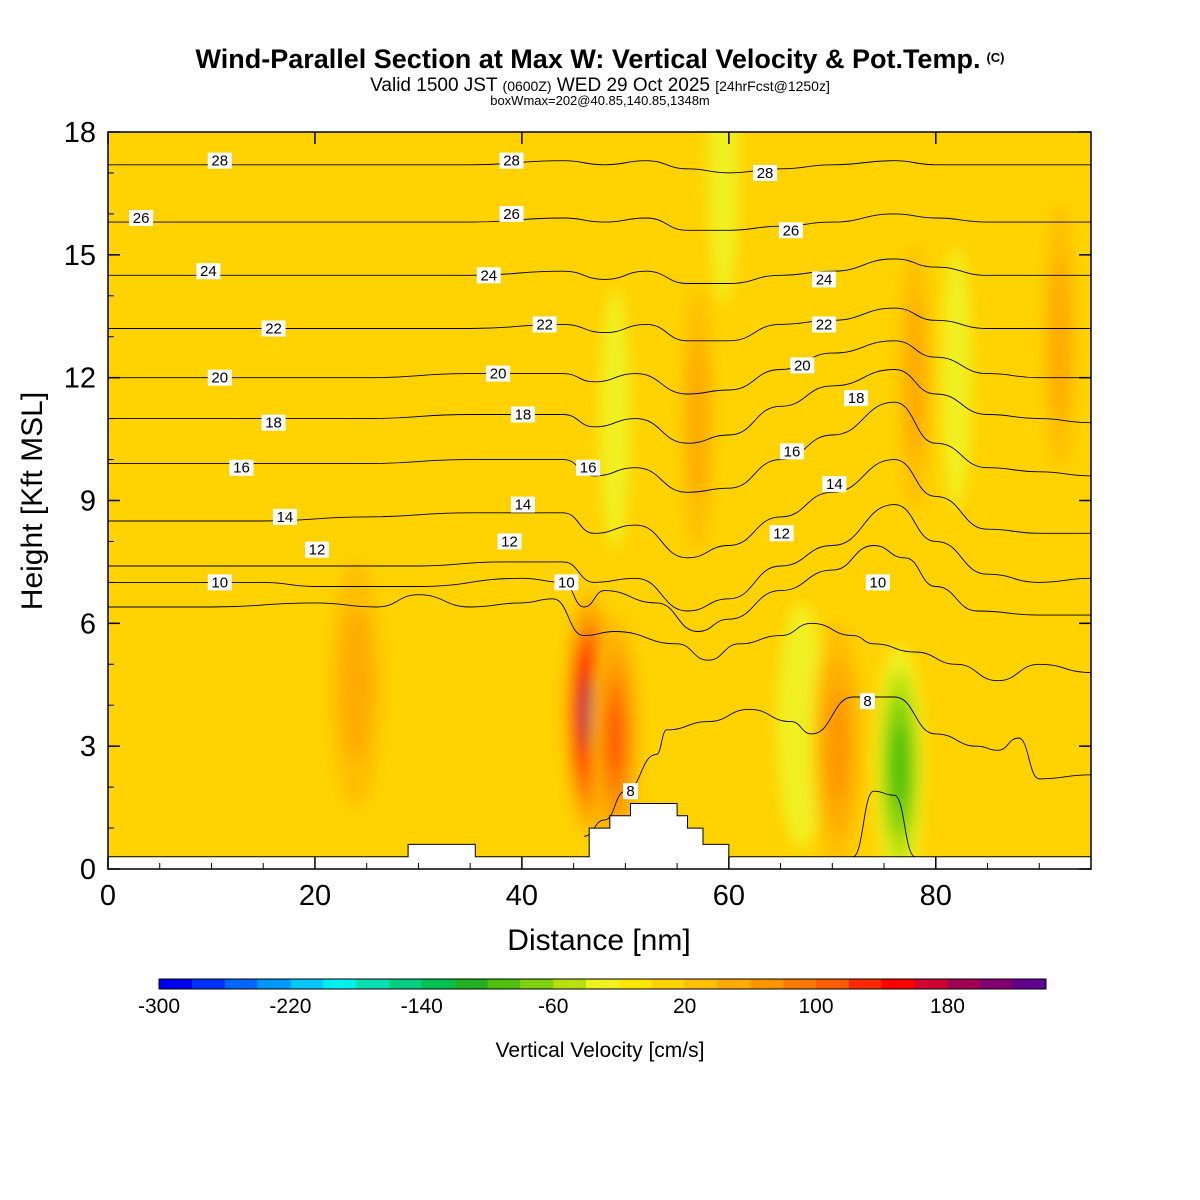  Describe the element at coordinates (219, 161) in the screenshot. I see `contour-label-text: 28` at that location.